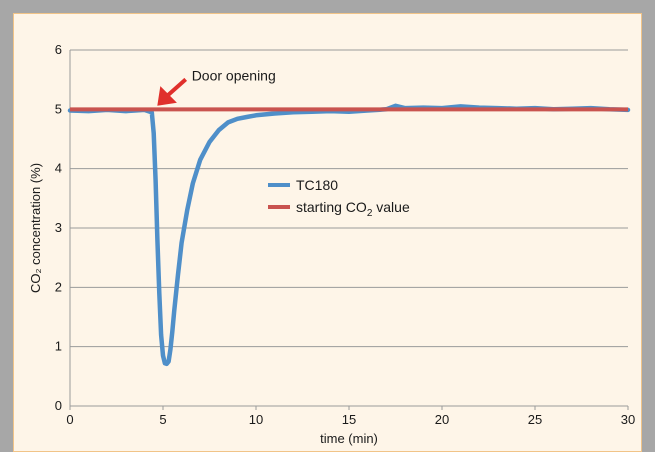 The image size is (655, 452). What do you see at coordinates (58, 405) in the screenshot?
I see `y-tick-label: 0` at bounding box center [58, 405].